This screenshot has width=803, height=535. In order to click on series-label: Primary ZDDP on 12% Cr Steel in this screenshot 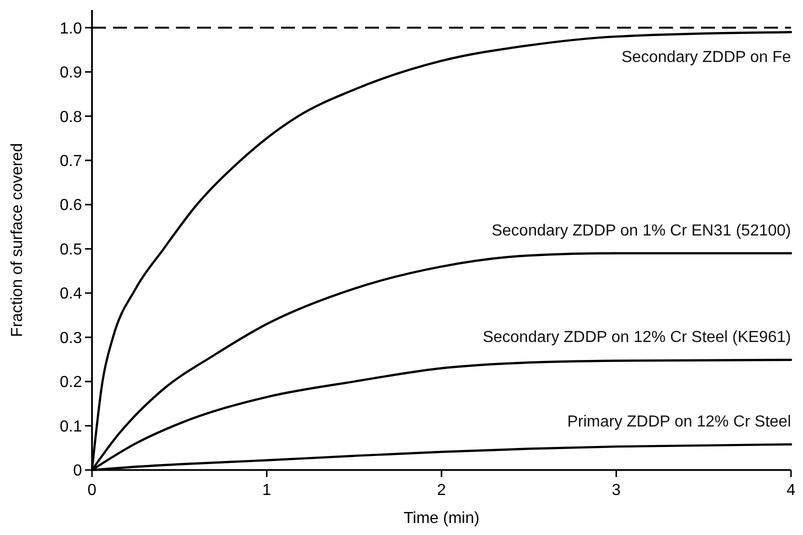, I will do `click(679, 421)`.